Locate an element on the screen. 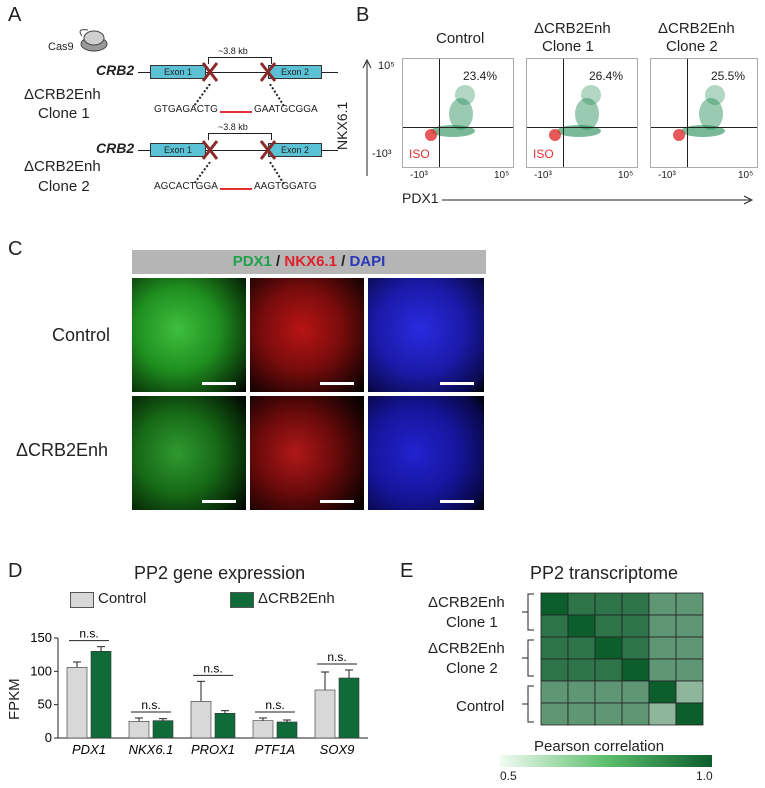  category-label: SOX9 is located at coordinates (337, 749).